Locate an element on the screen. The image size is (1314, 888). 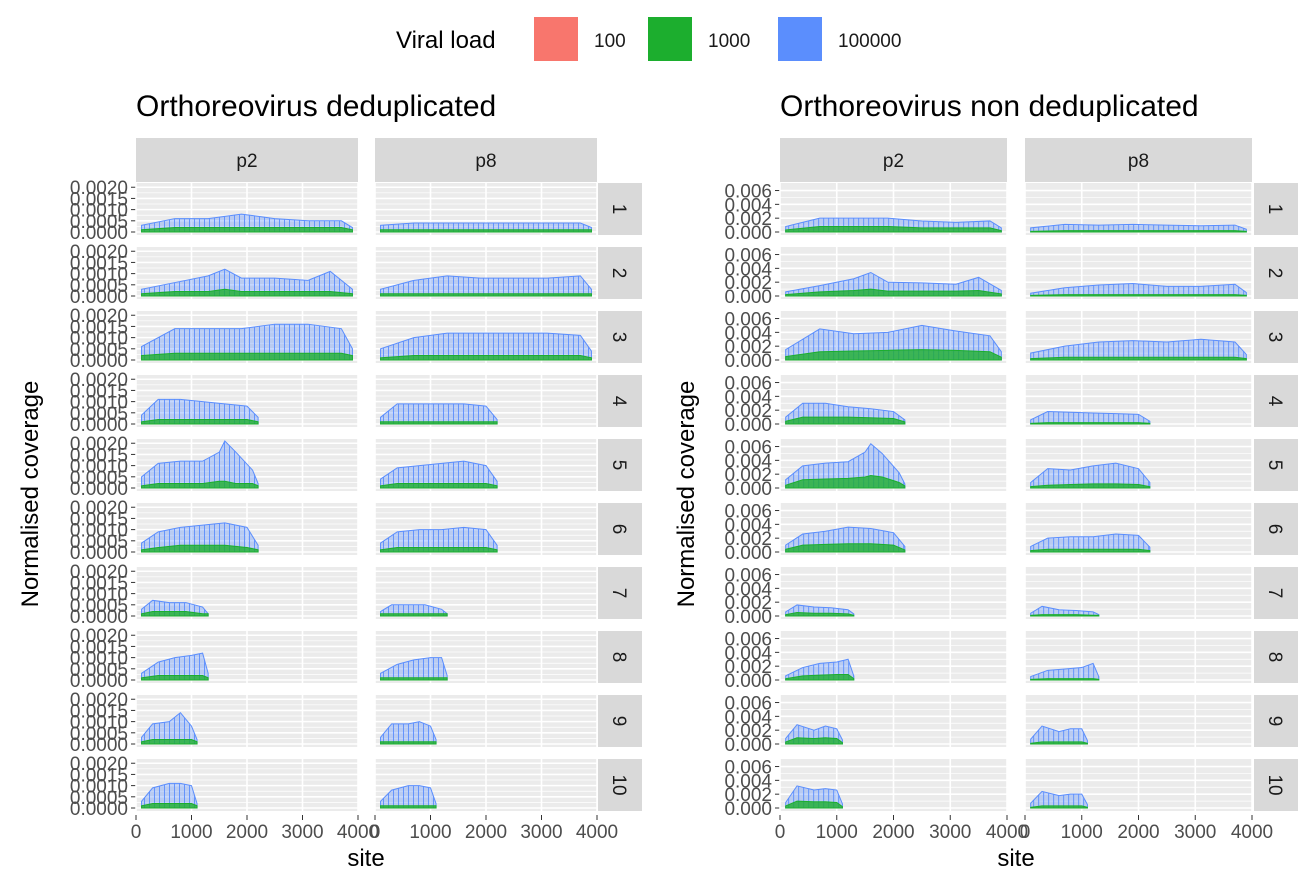
y-axis-label-deduplicated: Normalised coverage is located at coordinates (30, 494).